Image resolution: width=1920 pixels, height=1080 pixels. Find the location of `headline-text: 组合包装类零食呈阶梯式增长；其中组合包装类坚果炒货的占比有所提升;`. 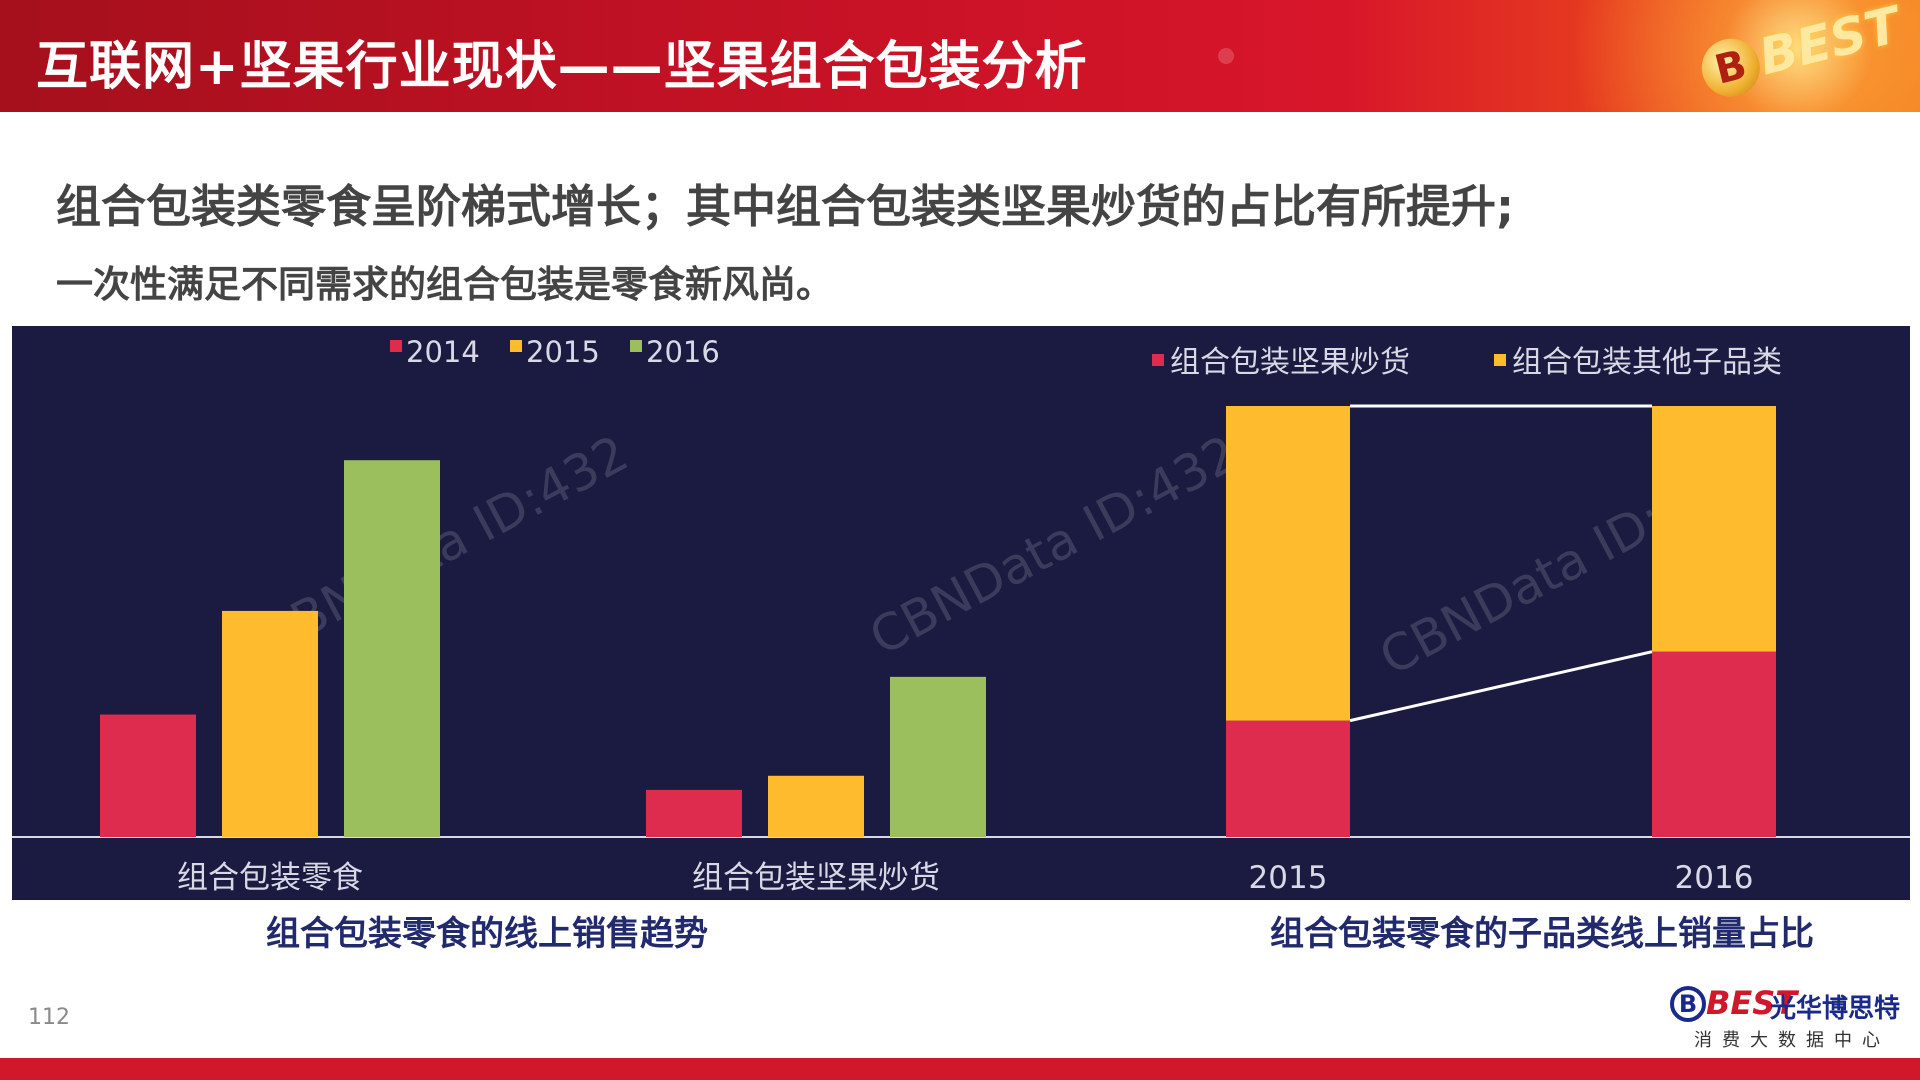

headline-text: 组合包装类零食呈阶梯式增长；其中组合包装类坚果炒货的占比有所提升; is located at coordinates (785, 206).